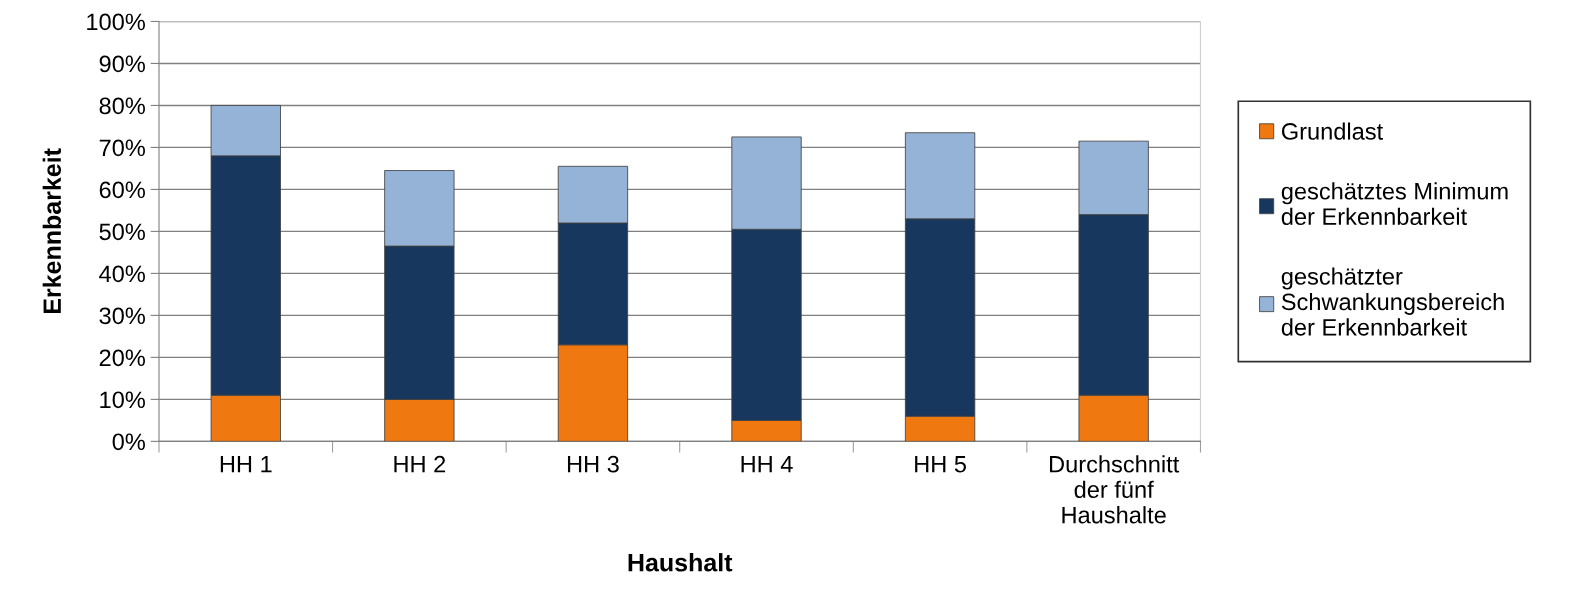  Describe the element at coordinates (122, 358) in the screenshot. I see `y-tick-label: 20%` at that location.